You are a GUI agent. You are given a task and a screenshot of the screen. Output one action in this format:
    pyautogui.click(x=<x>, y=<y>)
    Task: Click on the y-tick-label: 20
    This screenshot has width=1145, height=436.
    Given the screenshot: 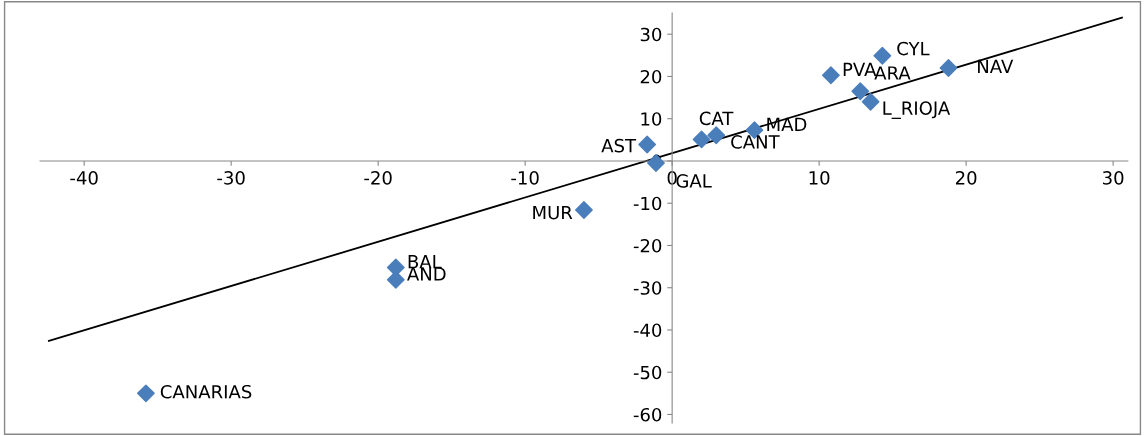 What is the action you would take?
    pyautogui.click(x=651, y=76)
    